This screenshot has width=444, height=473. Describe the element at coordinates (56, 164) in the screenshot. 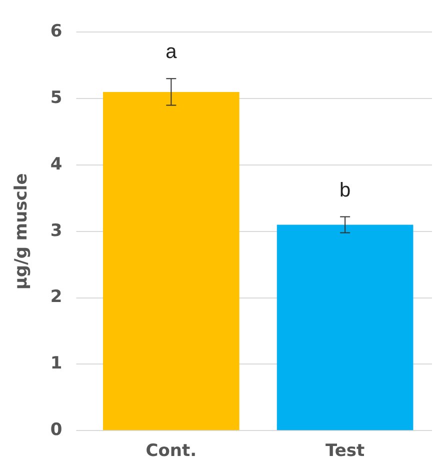

I see `y-tick-label: 4` at that location.